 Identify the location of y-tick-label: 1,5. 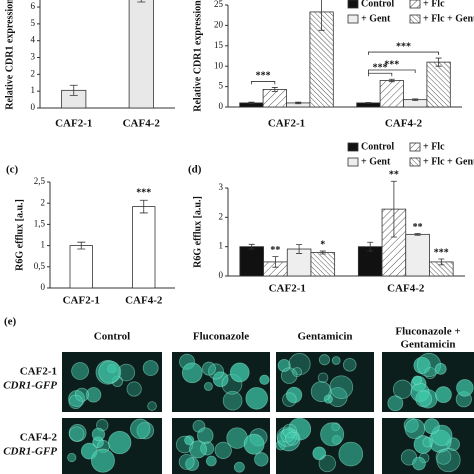
(40, 223).